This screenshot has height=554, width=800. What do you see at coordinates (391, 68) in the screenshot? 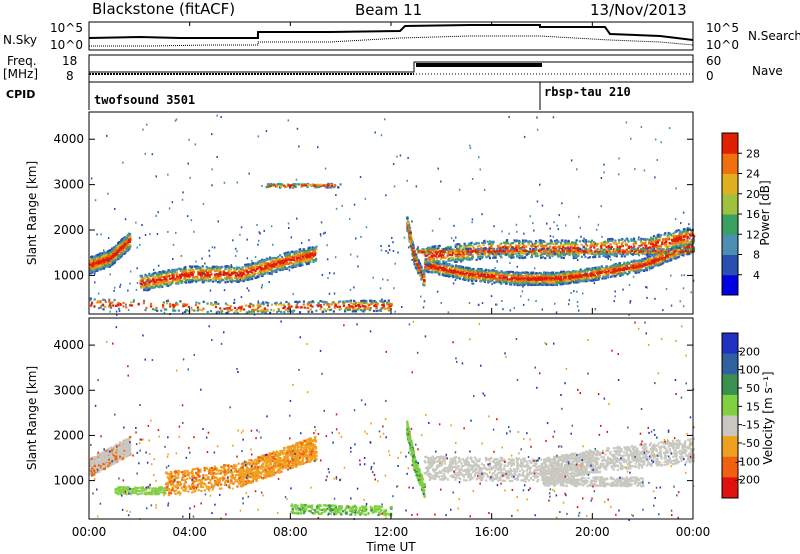
I see `freq-panel-frame` at bounding box center [391, 68].